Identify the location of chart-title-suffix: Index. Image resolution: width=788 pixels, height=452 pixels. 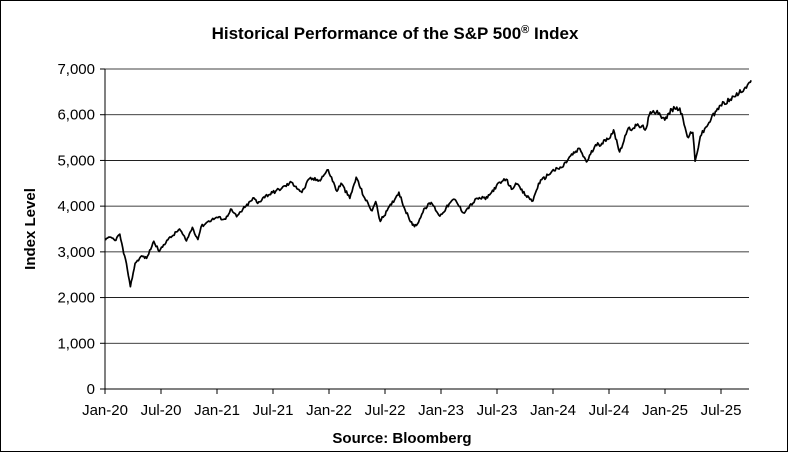
(554, 33).